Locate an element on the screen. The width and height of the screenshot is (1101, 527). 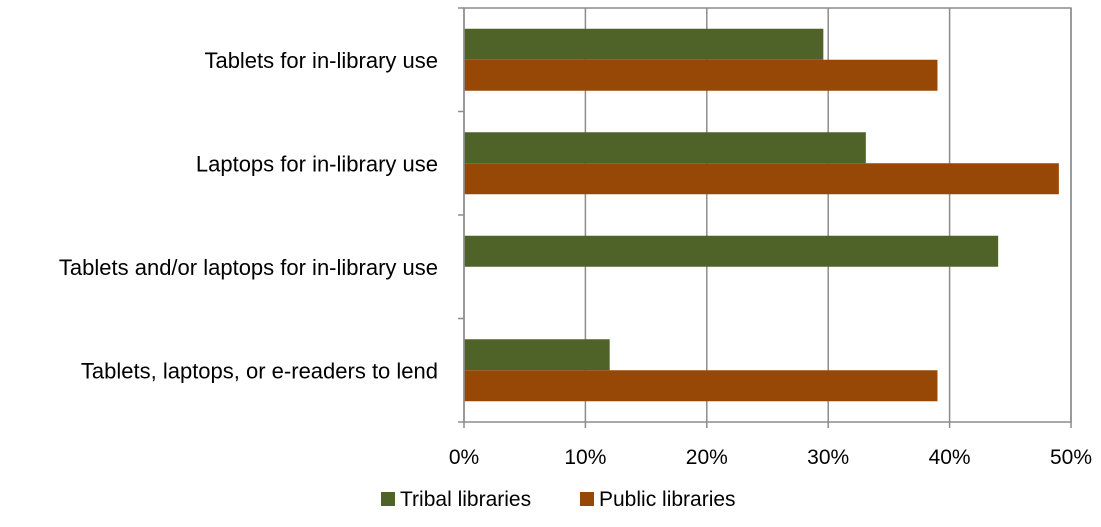
legend-label: Public libraries is located at coordinates (667, 499).